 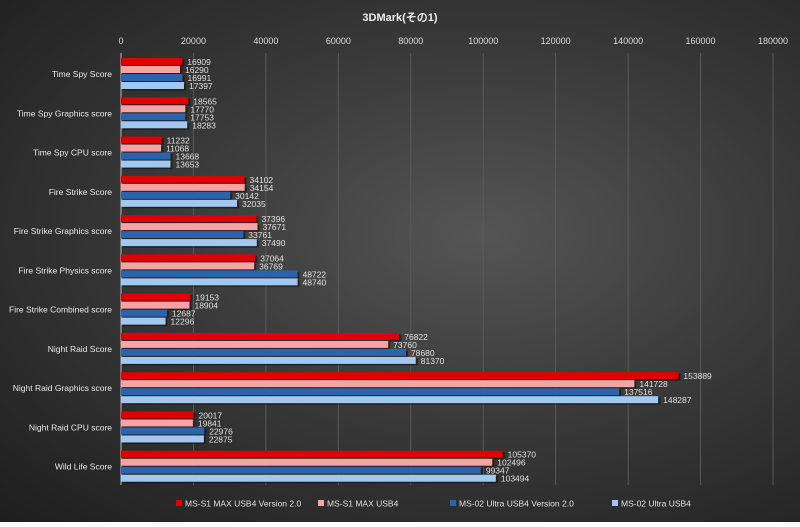 I want to click on data-label: 17753, so click(x=202, y=117).